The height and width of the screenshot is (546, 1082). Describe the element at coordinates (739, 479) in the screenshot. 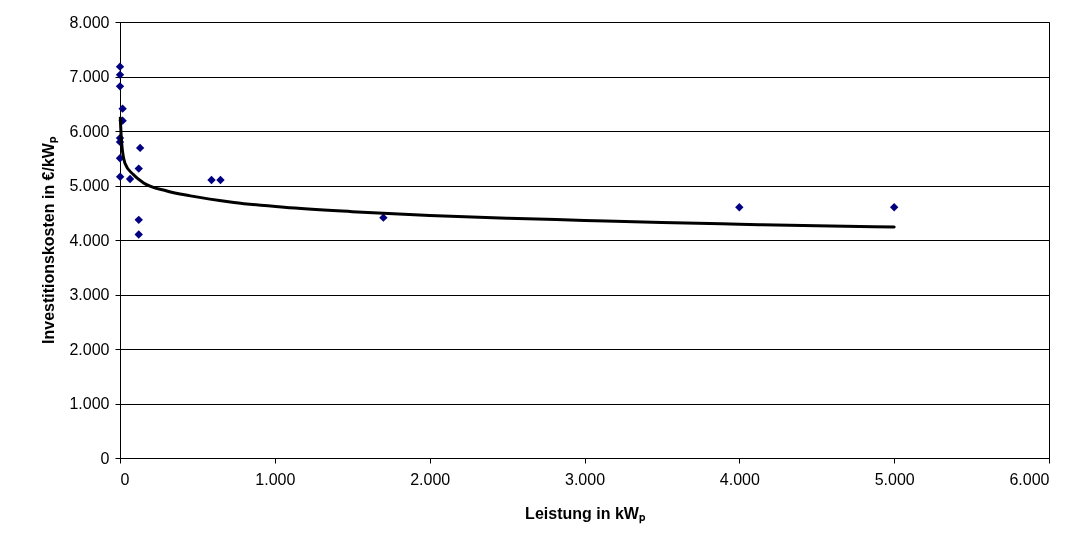

I see `x-tick-label: 4.000` at that location.